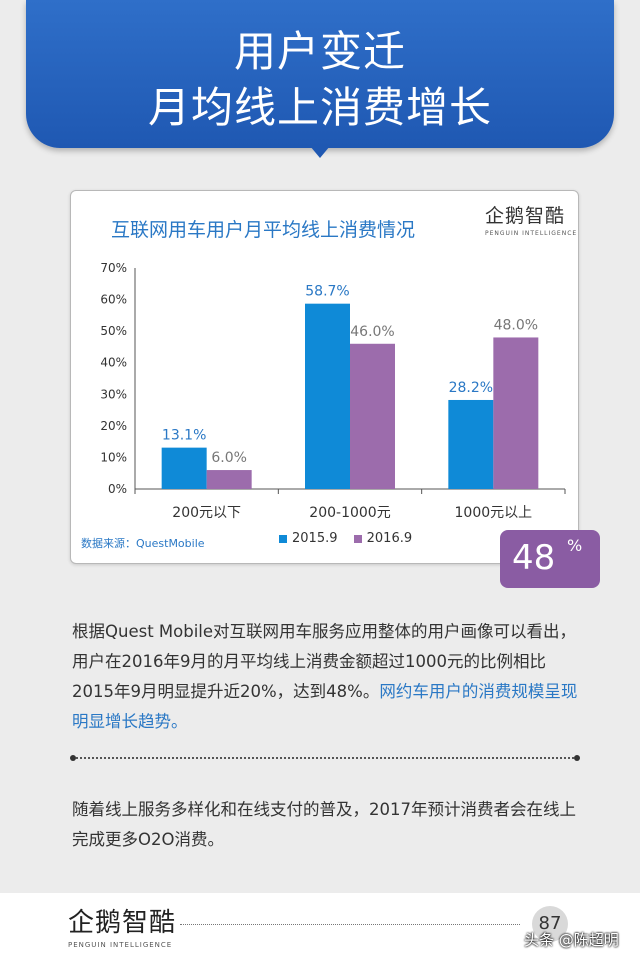 This screenshot has width=640, height=960. I want to click on legend-label-2016: 2016.9, so click(389, 538).